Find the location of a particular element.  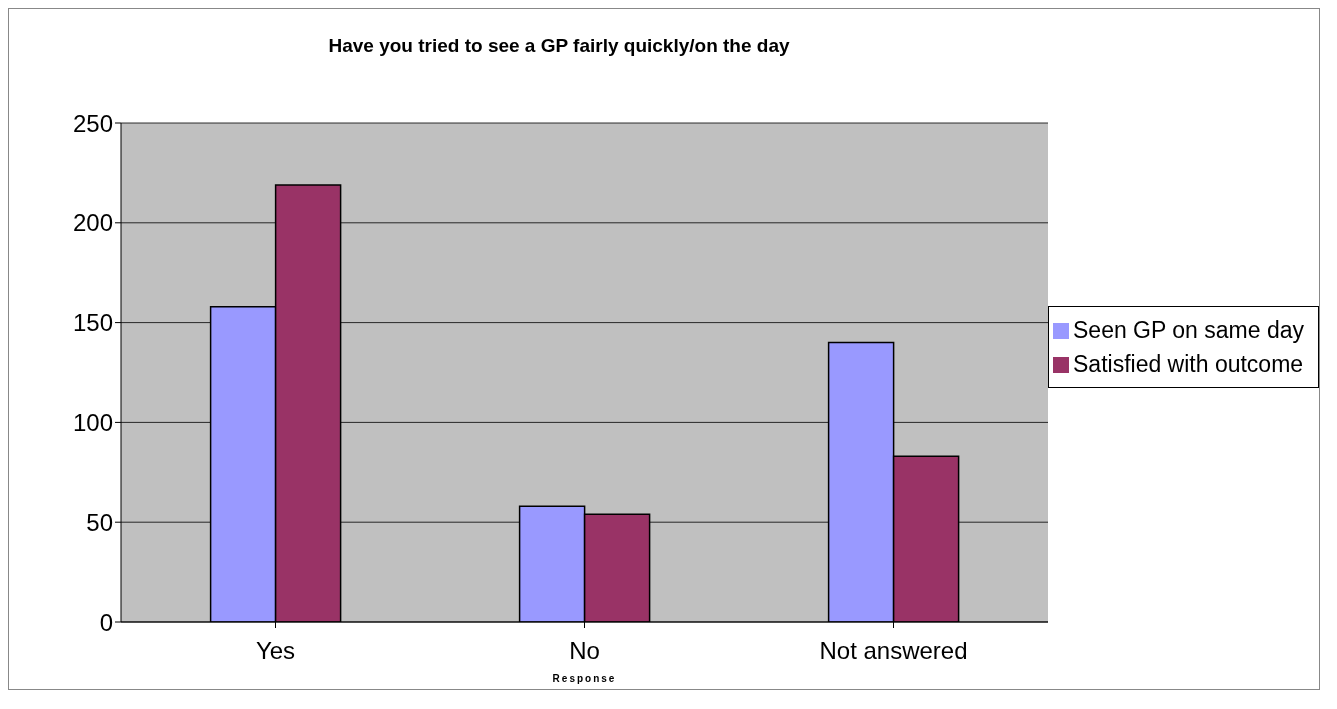

x-tick-label: No is located at coordinates (584, 651).